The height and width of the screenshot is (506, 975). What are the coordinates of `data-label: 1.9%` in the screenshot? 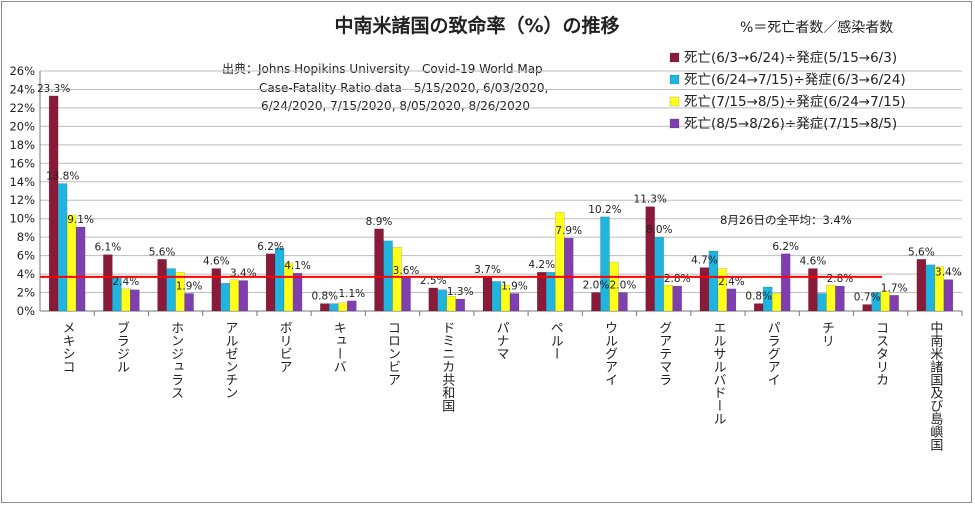 It's located at (189, 286).